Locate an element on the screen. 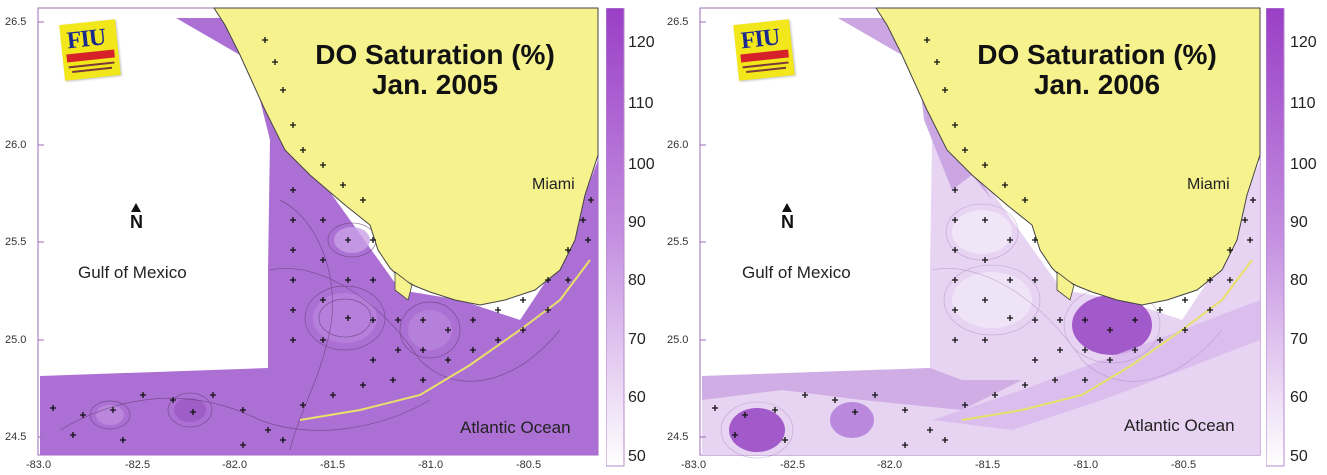 The image size is (1327, 475). map-title: DO Saturation (%) Jan. 2005 is located at coordinates (435, 70).